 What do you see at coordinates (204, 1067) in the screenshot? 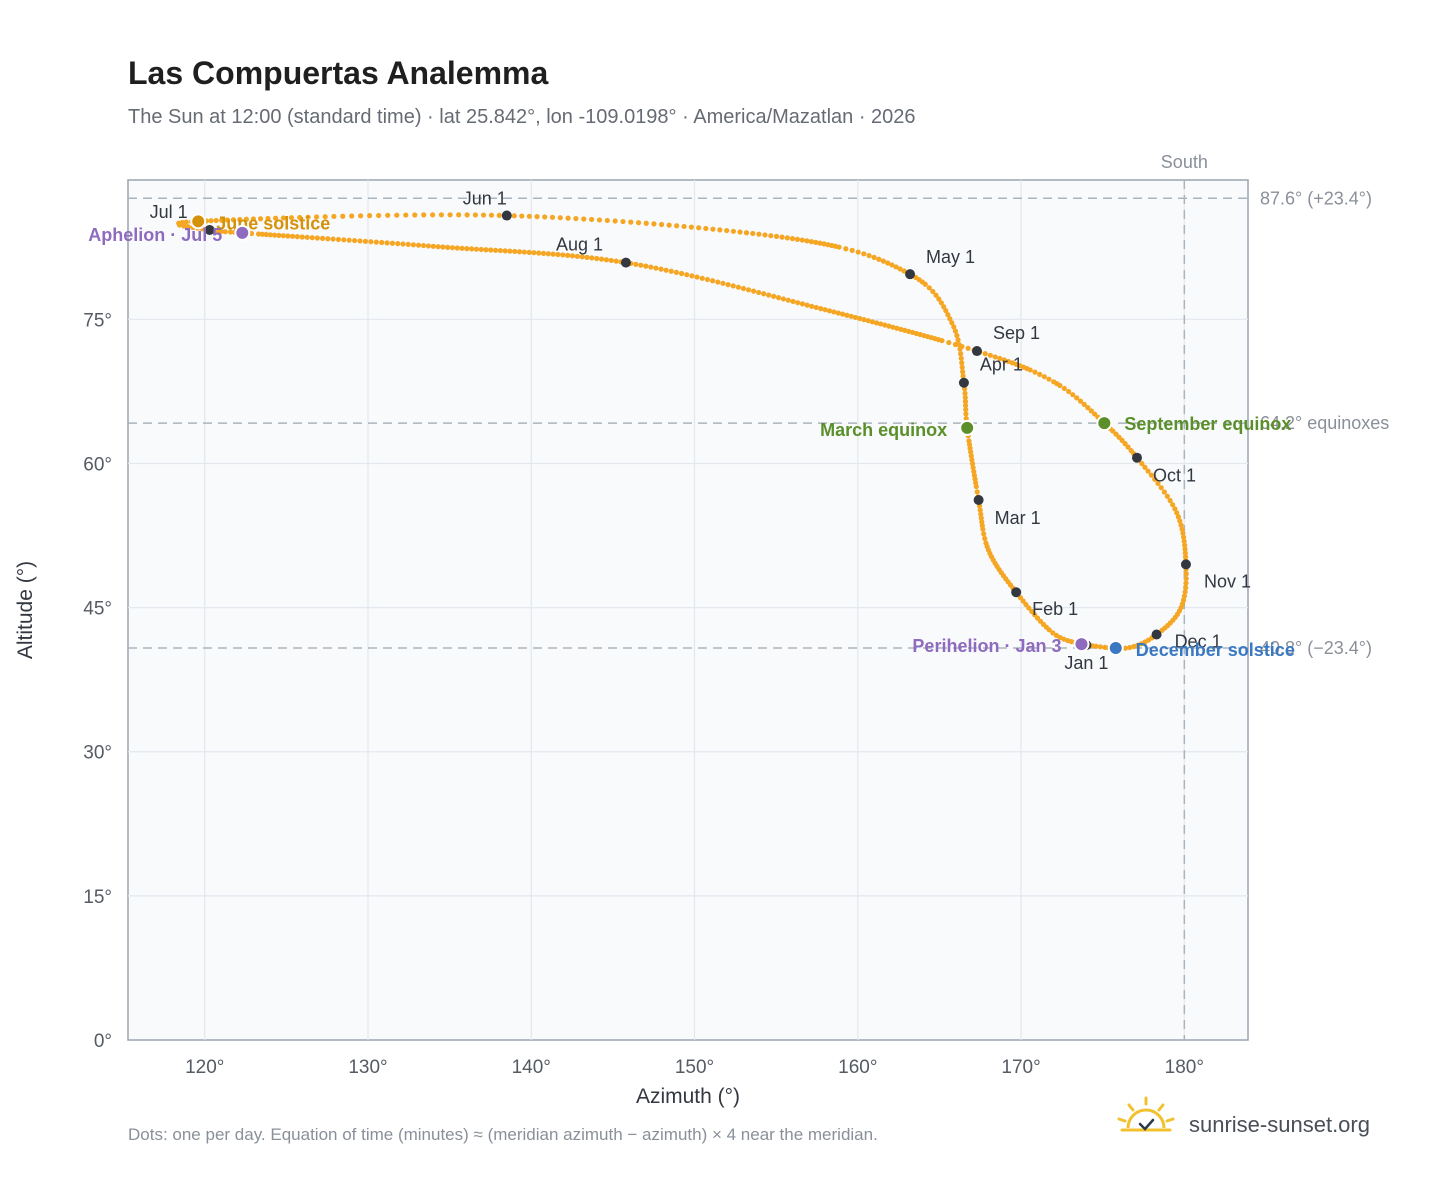
I see `x-tick-label: 120°` at bounding box center [204, 1067].